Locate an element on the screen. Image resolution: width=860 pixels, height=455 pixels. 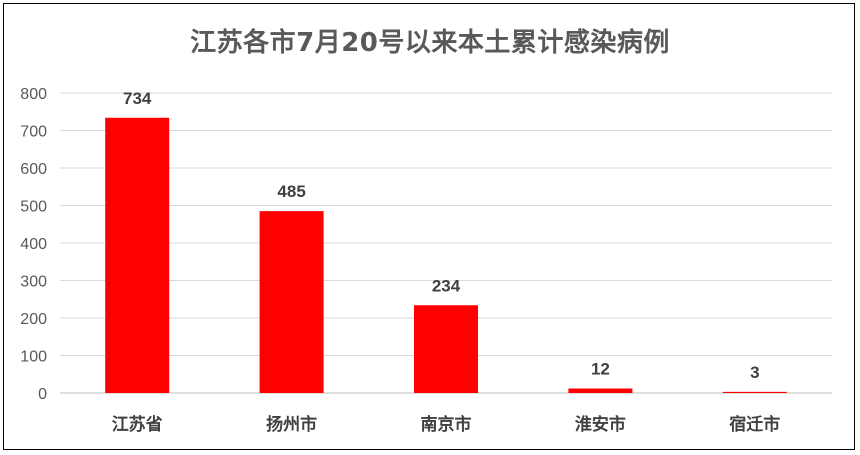
data-label: 734 is located at coordinates (137, 98).